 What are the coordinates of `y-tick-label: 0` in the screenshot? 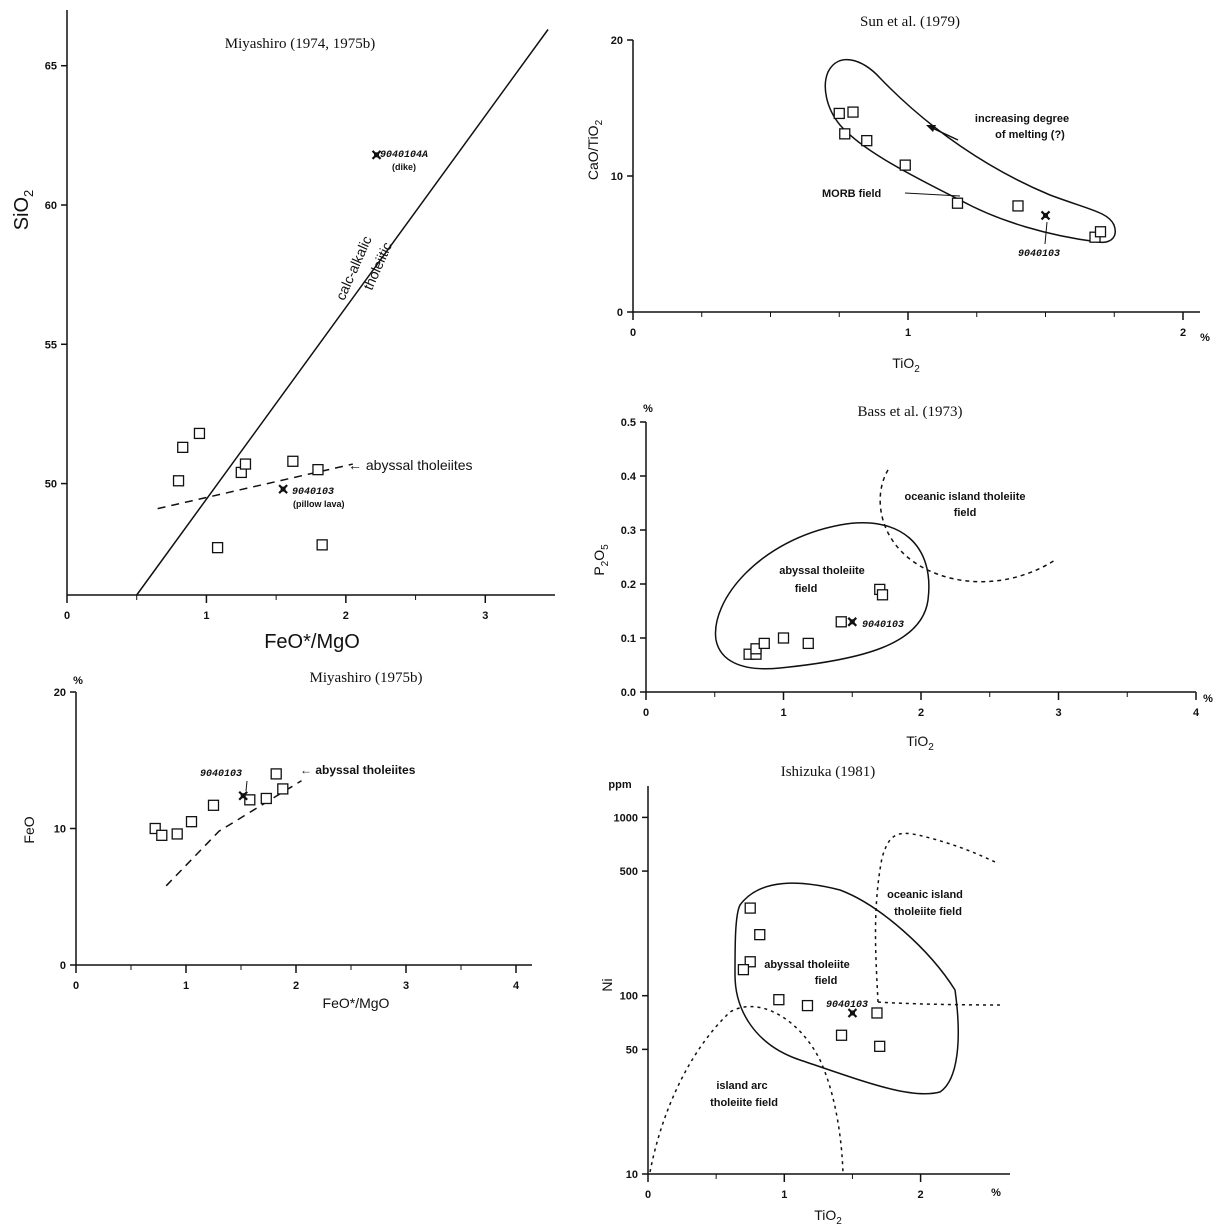 It's located at (63, 966).